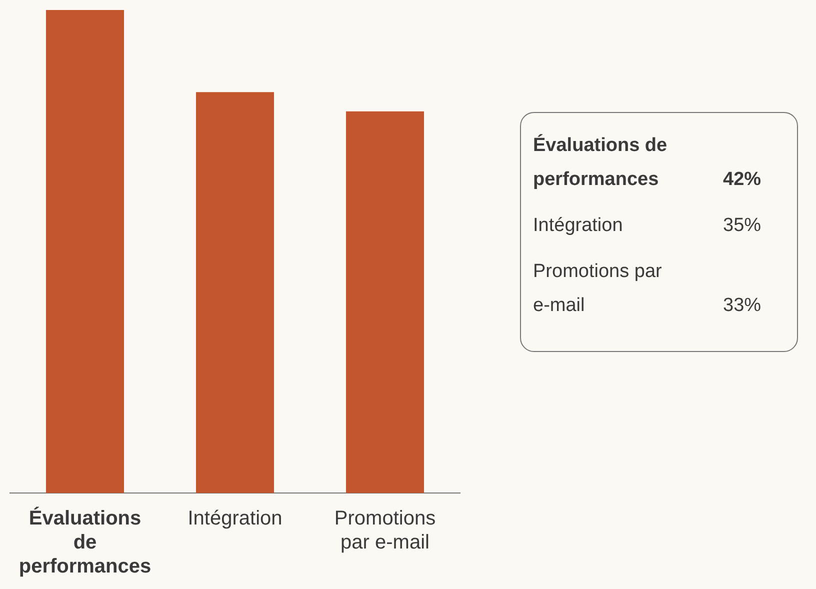  What do you see at coordinates (742, 226) in the screenshot?
I see `data-label: 35%` at bounding box center [742, 226].